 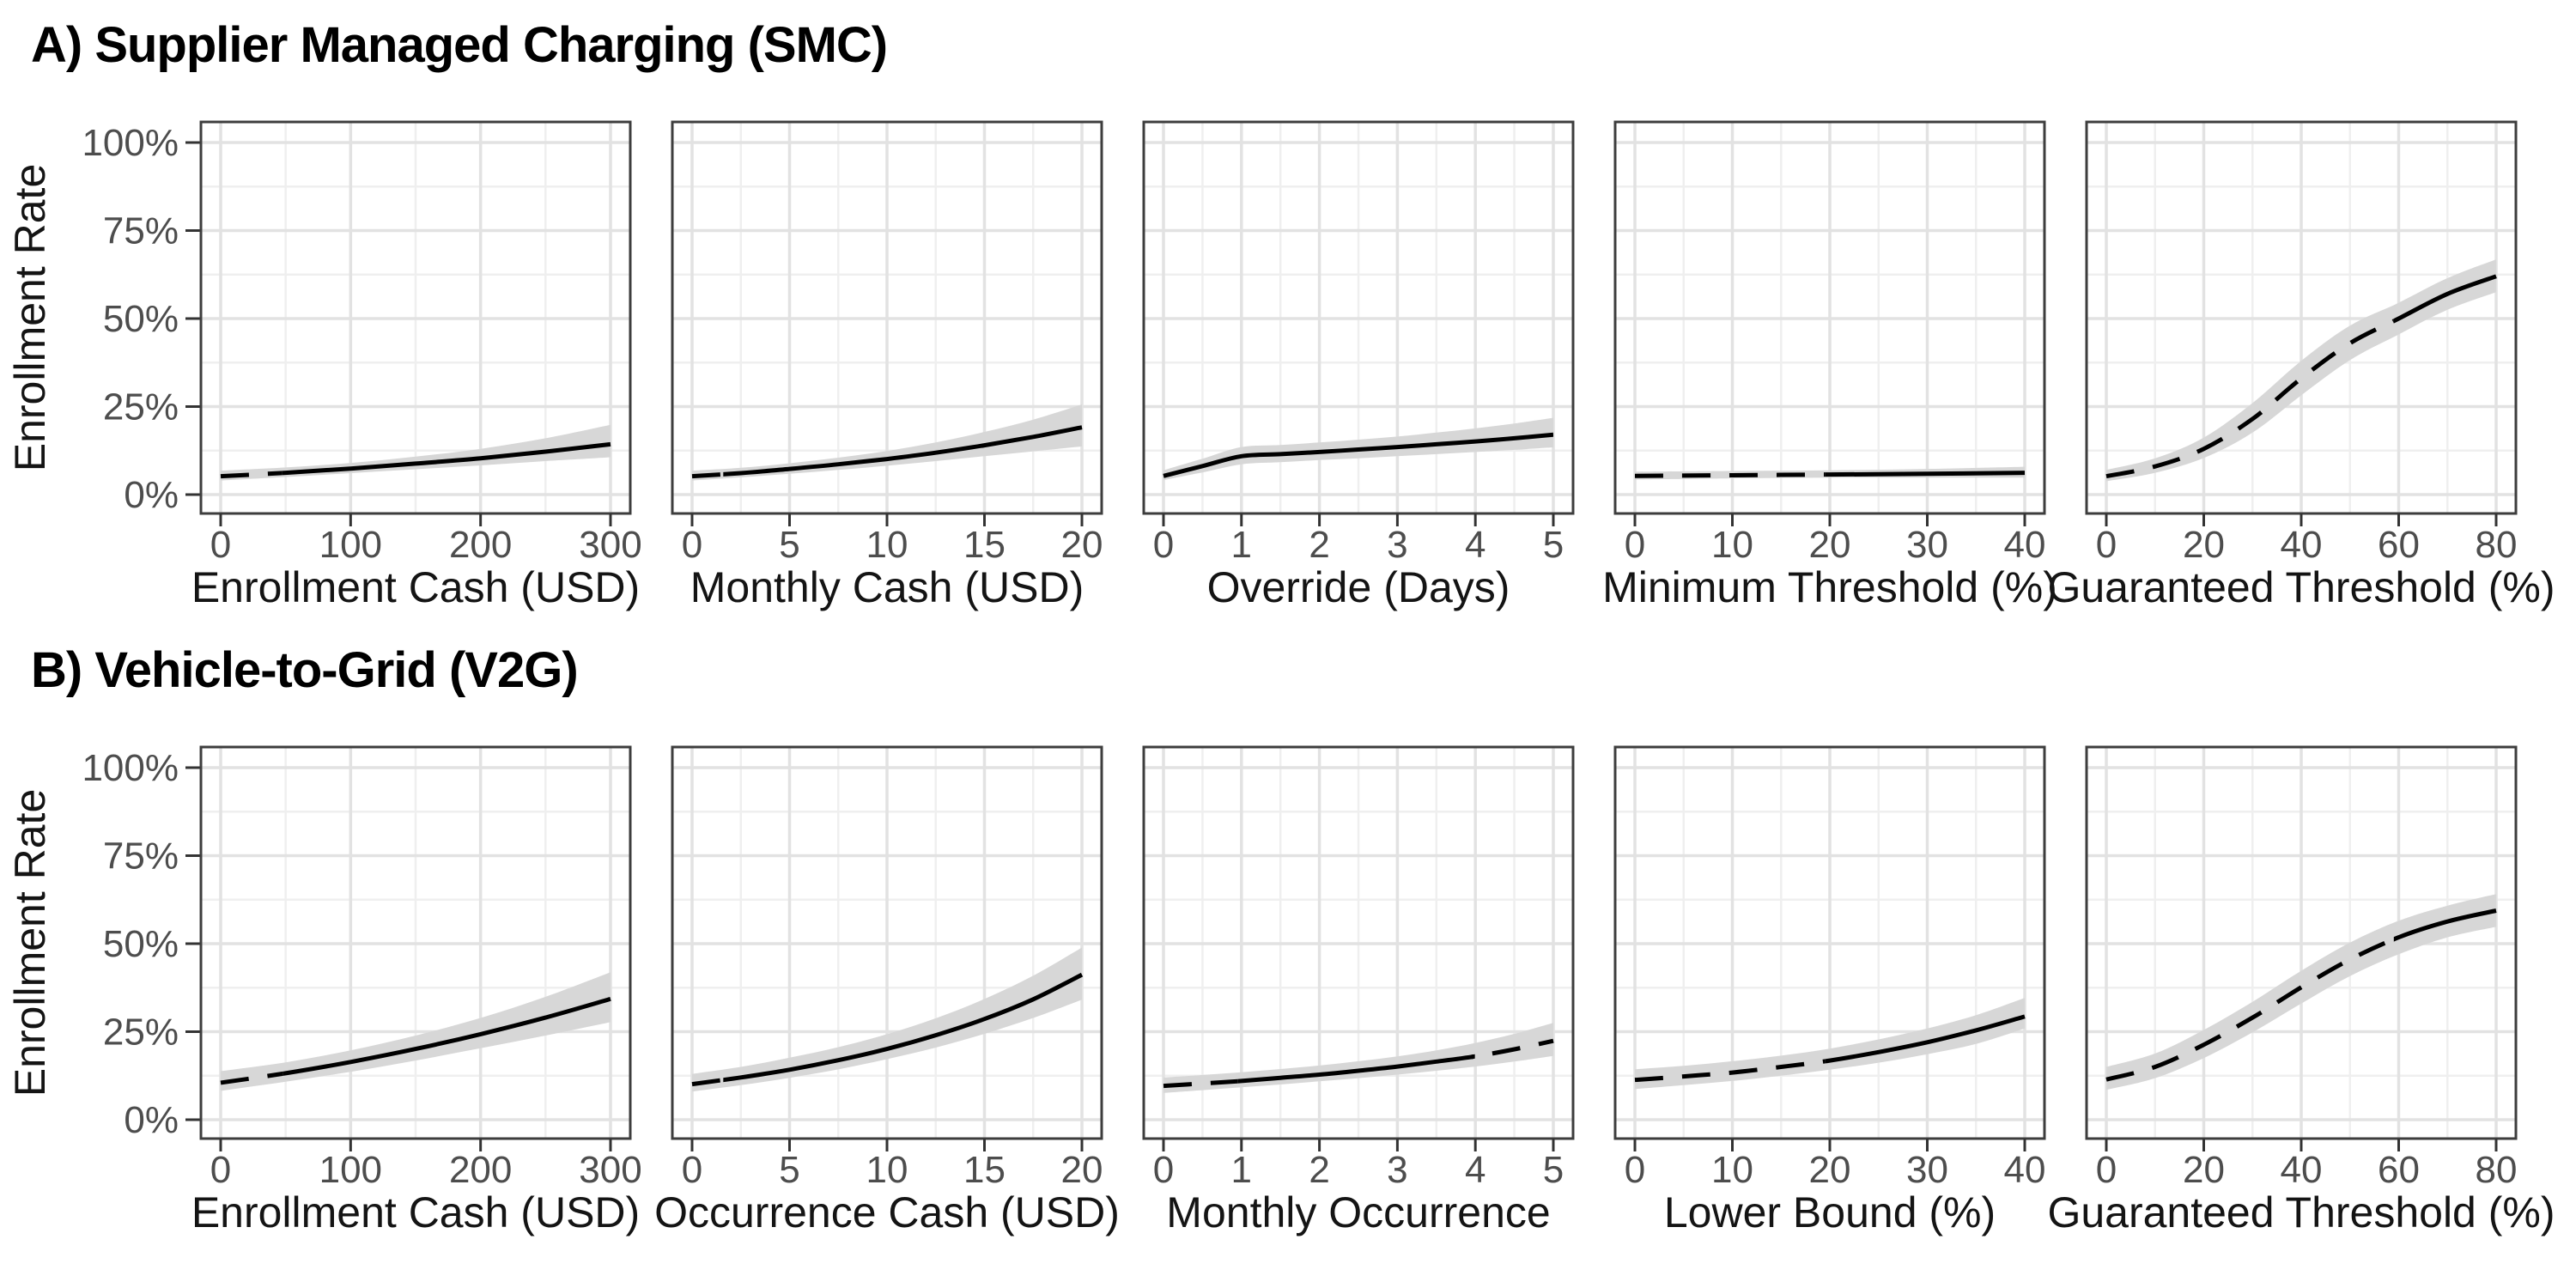 What do you see at coordinates (481, 1170) in the screenshot?
I see `x-tick-label: 200` at bounding box center [481, 1170].